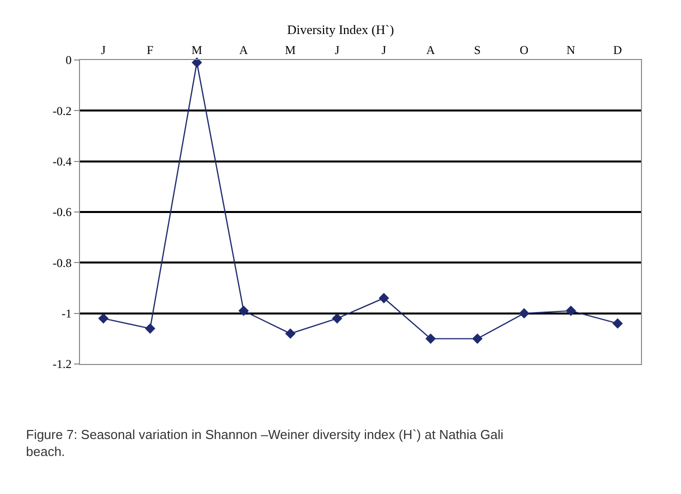 The image size is (681, 494). I want to click on y-tick-label: -0.8, so click(62, 263).